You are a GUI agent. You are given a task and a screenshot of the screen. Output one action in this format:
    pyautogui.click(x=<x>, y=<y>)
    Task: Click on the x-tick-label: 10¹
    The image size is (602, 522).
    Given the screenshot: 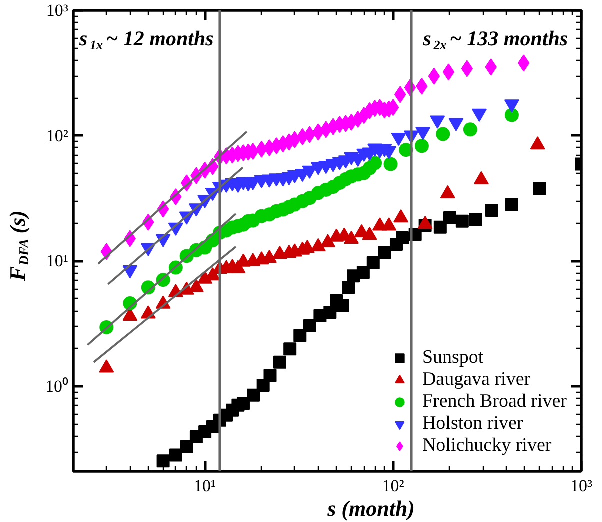 What is the action you would take?
    pyautogui.click(x=205, y=486)
    